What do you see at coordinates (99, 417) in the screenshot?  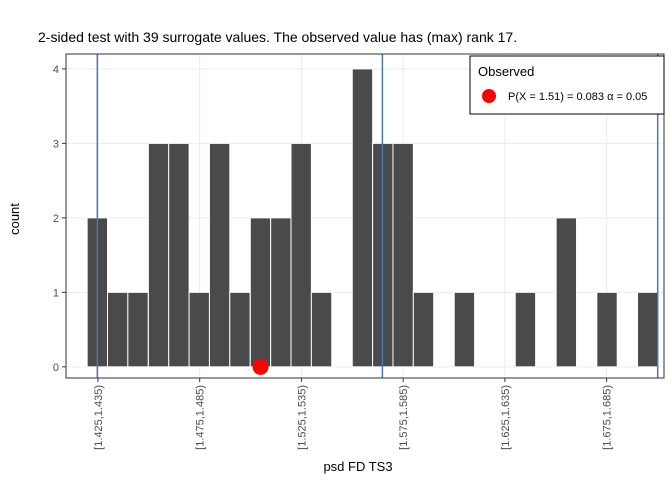 I see `x-tick-label: [1.425,1.435)` at bounding box center [99, 417].